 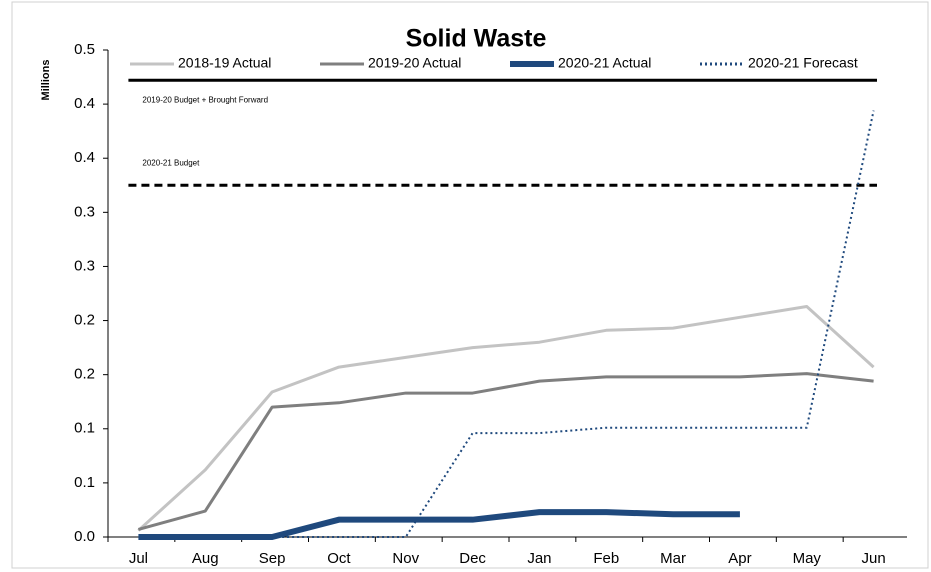 I want to click on x-tick-label: Jan, so click(x=539, y=558).